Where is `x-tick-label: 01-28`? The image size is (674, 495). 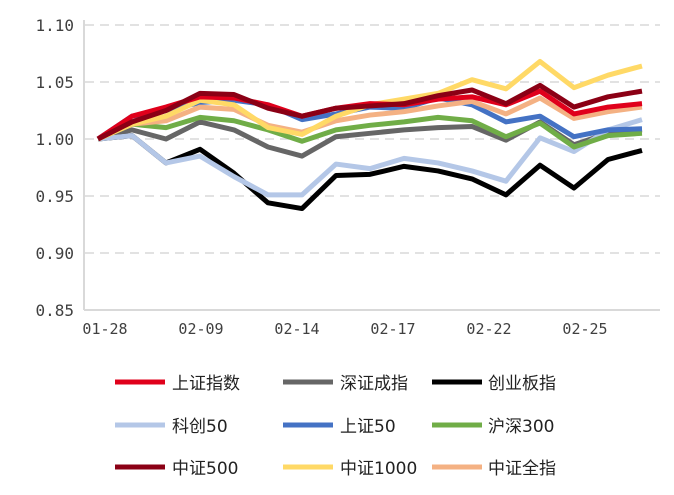 x-tick-label: 01-28 is located at coordinates (104, 329).